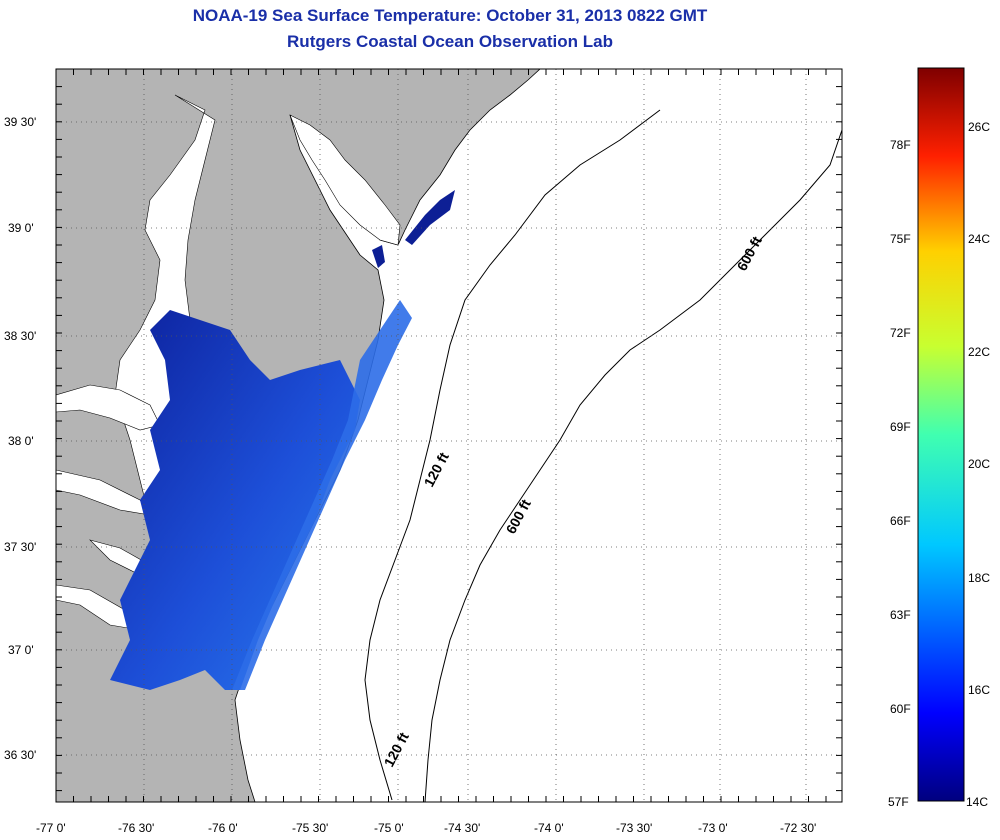 Image resolution: width=1000 pixels, height=840 pixels. I want to click on celsius-label: 18C, so click(979, 578).